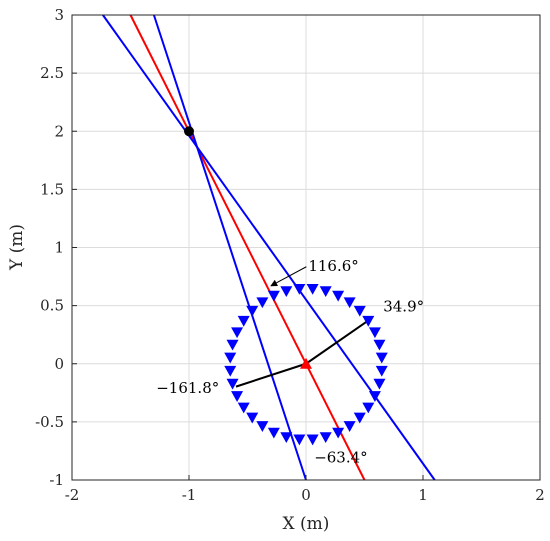  I want to click on x-tick-label: 0, so click(306, 495).